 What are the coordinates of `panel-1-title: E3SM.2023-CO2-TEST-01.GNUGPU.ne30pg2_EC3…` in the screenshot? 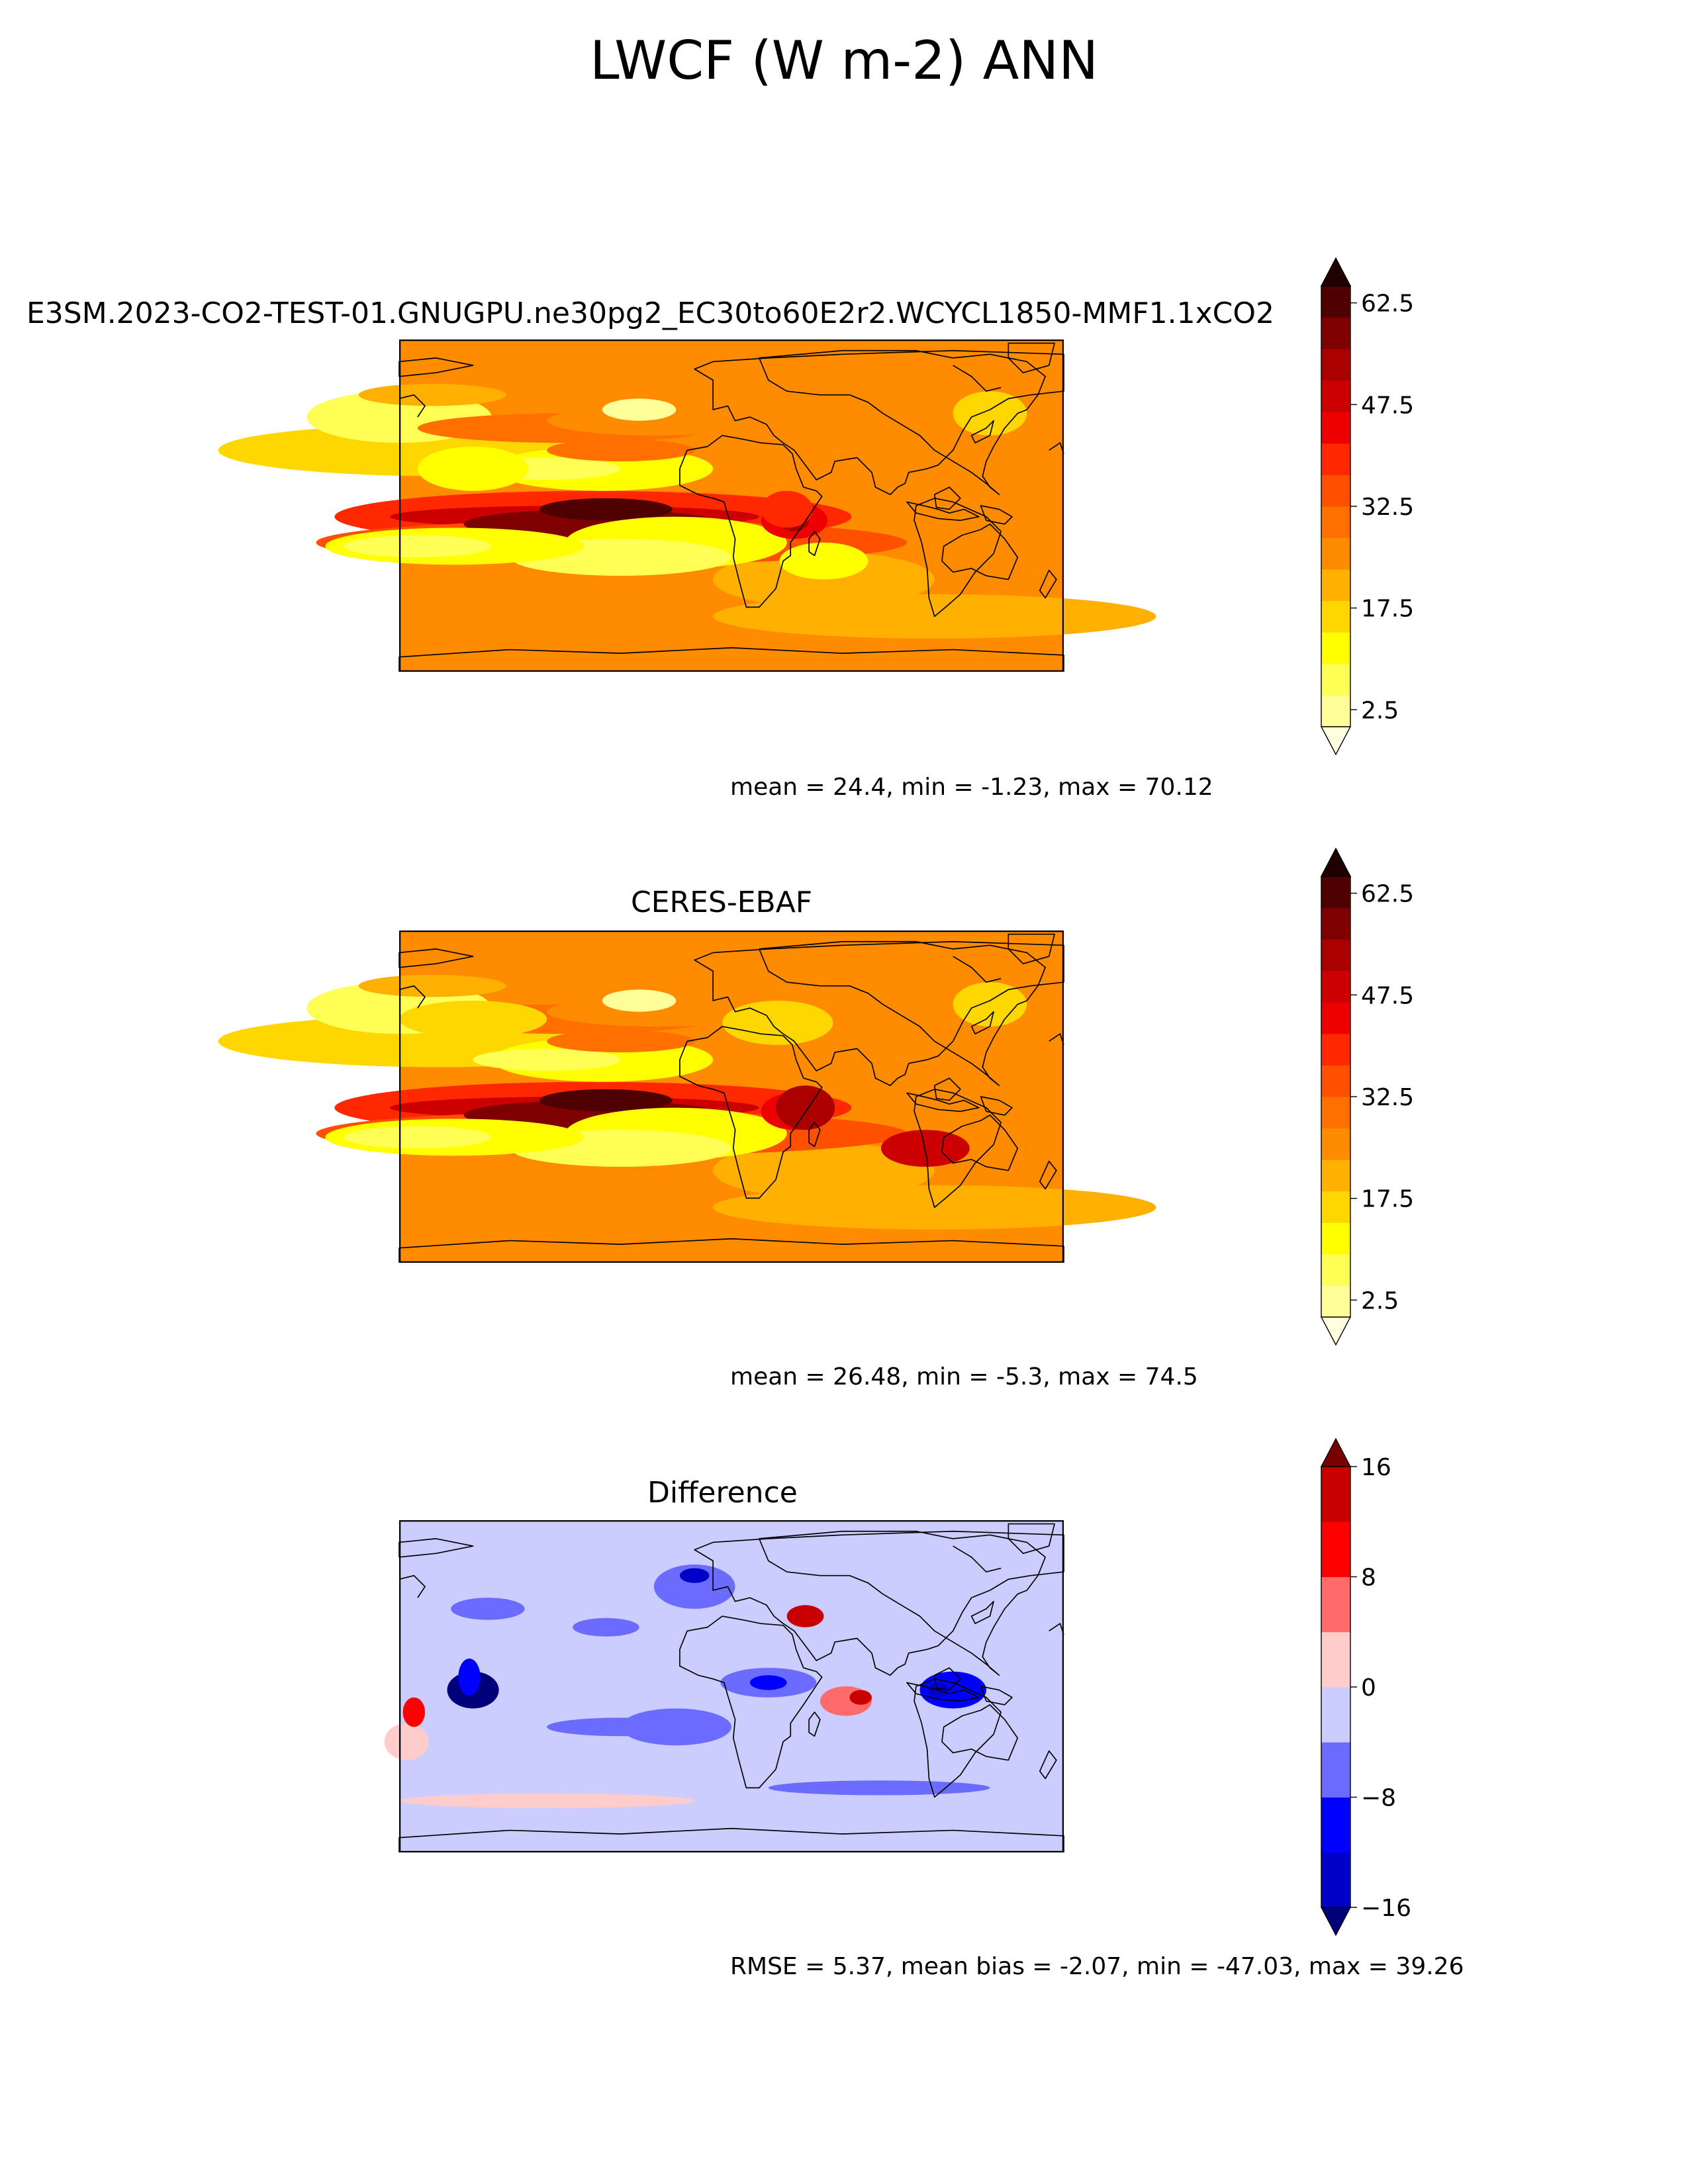 It's located at (650, 313).